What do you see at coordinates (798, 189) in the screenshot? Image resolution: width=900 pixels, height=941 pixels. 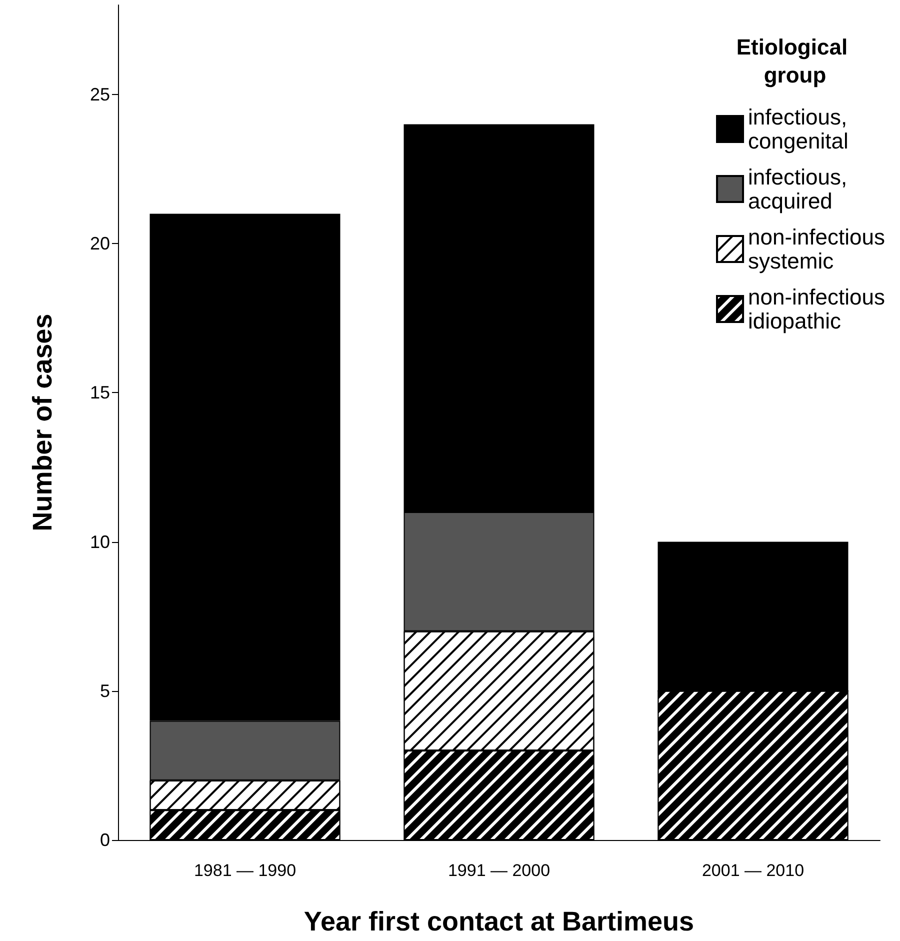 I see `legend-label: infectious, acquired` at bounding box center [798, 189].